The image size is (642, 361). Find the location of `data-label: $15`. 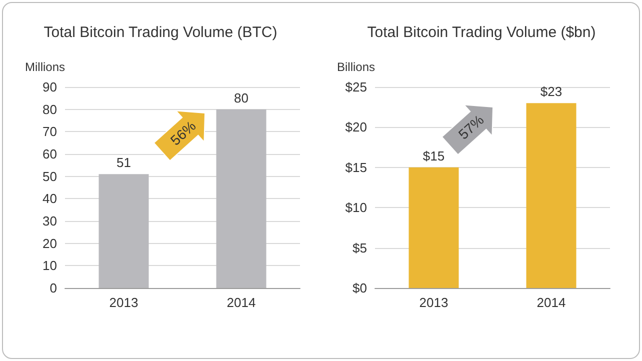

data-label: $15 is located at coordinates (433, 156).